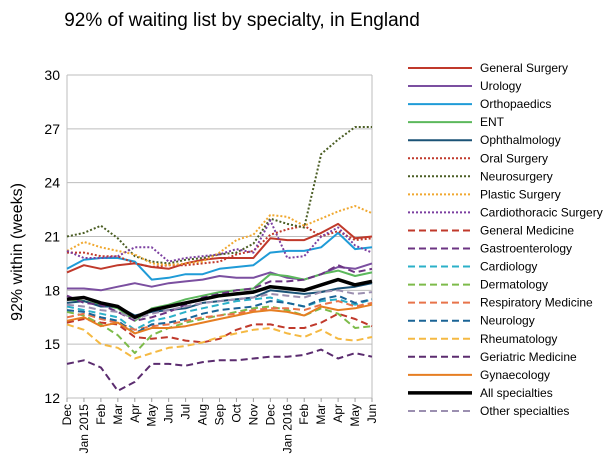 The height and width of the screenshot is (474, 608). I want to click on x-tick-label: Nov, so click(253, 414).